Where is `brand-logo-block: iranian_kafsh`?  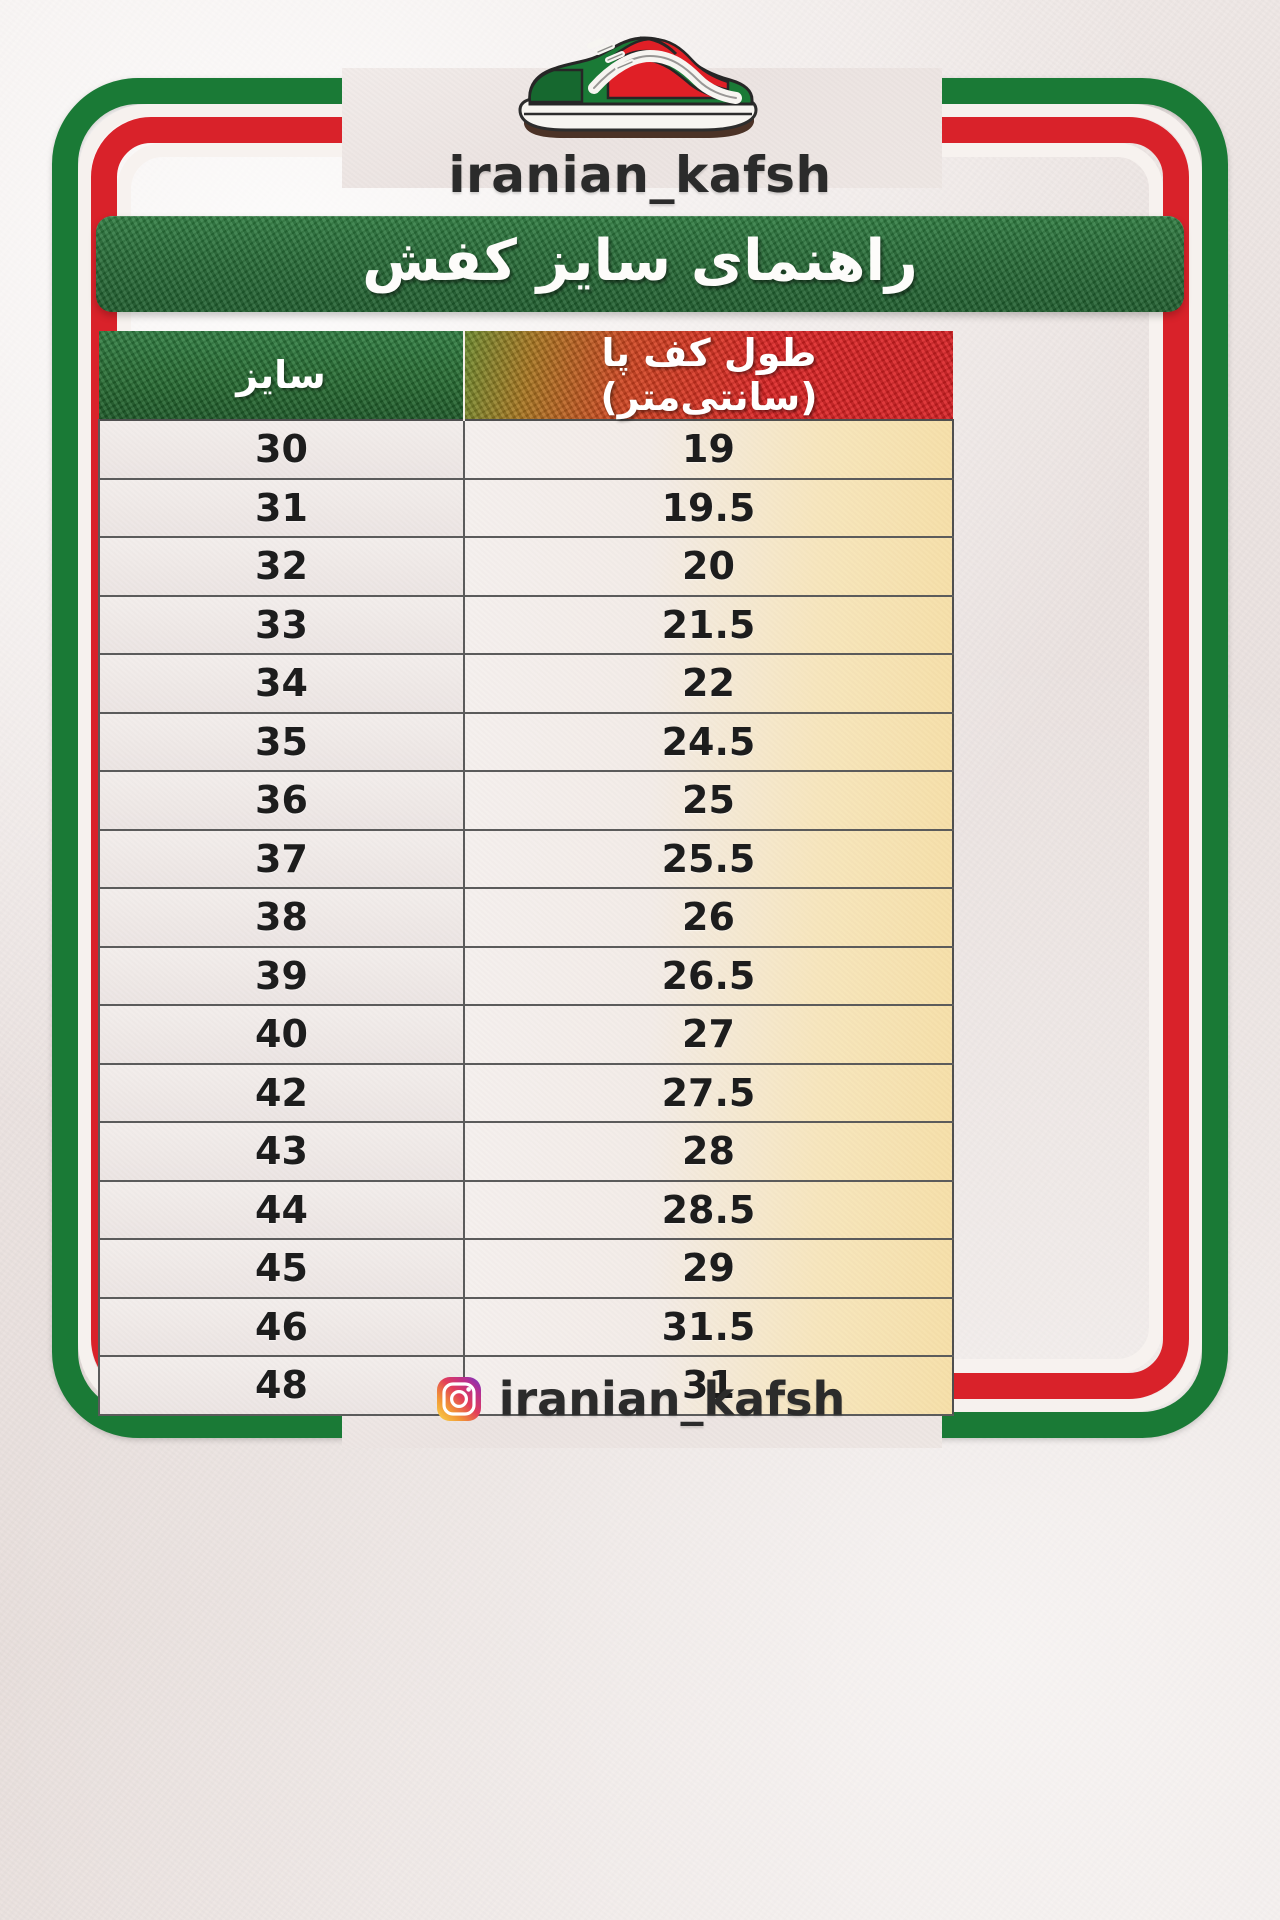 brand-logo-block: iranian_kafsh is located at coordinates (640, 114).